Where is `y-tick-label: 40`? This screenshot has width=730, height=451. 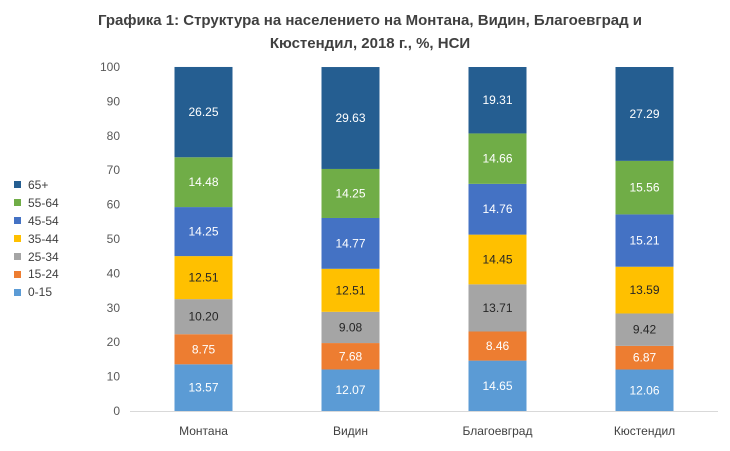
y-tick-label: 40 is located at coordinates (114, 273).